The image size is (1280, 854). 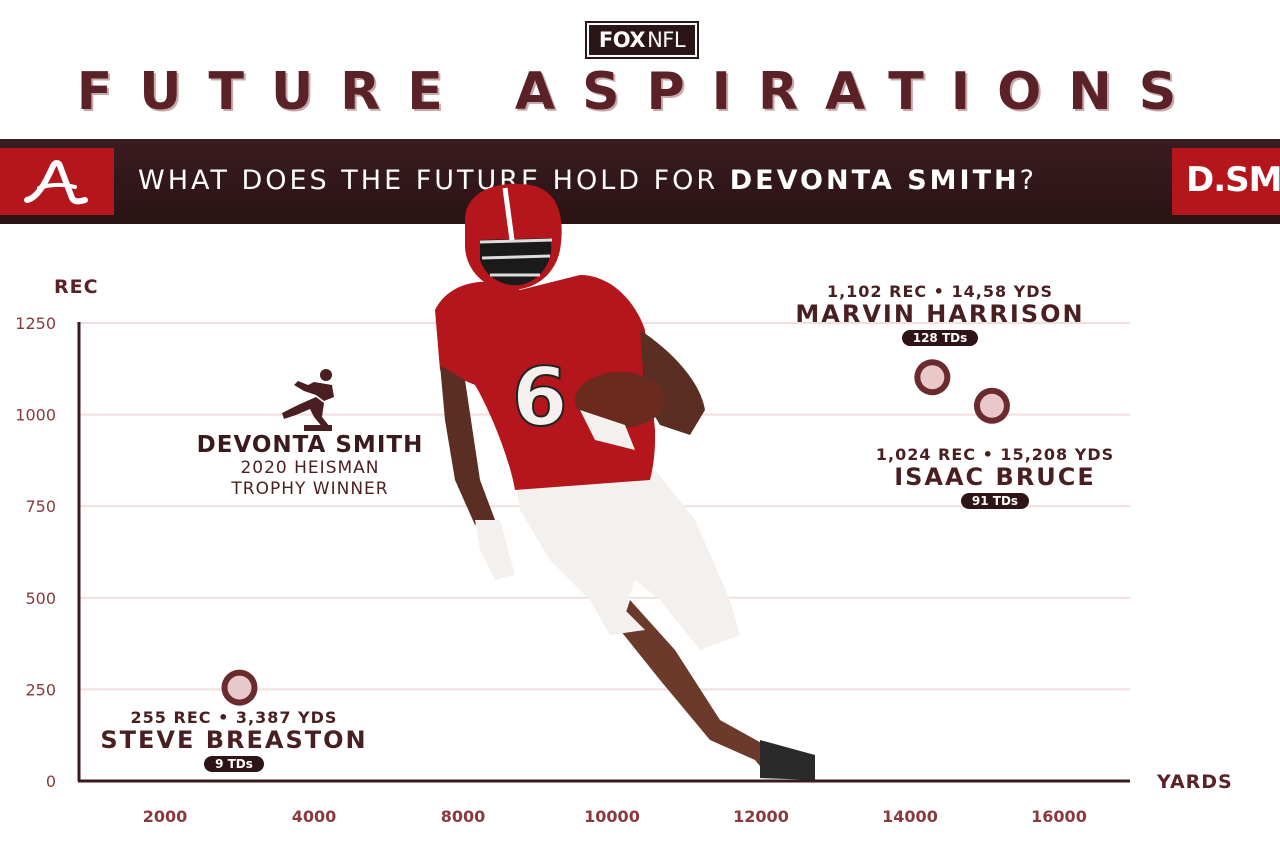 What do you see at coordinates (310, 445) in the screenshot?
I see `heisman-player-name: DEVONTA SMITH` at bounding box center [310, 445].